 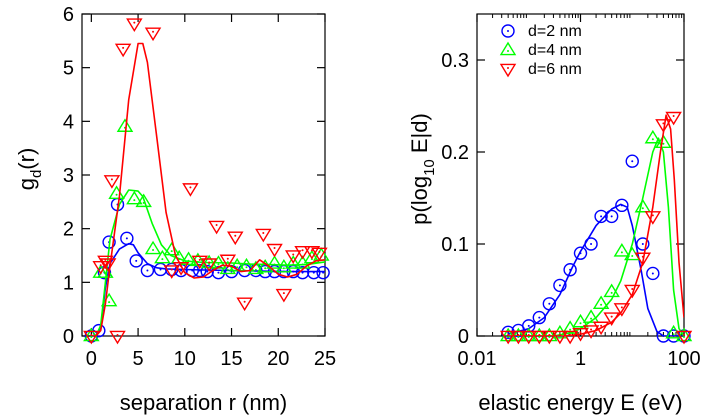 What do you see at coordinates (29, 169) in the screenshot?
I see `y-axis-label: gd(r)` at bounding box center [29, 169].